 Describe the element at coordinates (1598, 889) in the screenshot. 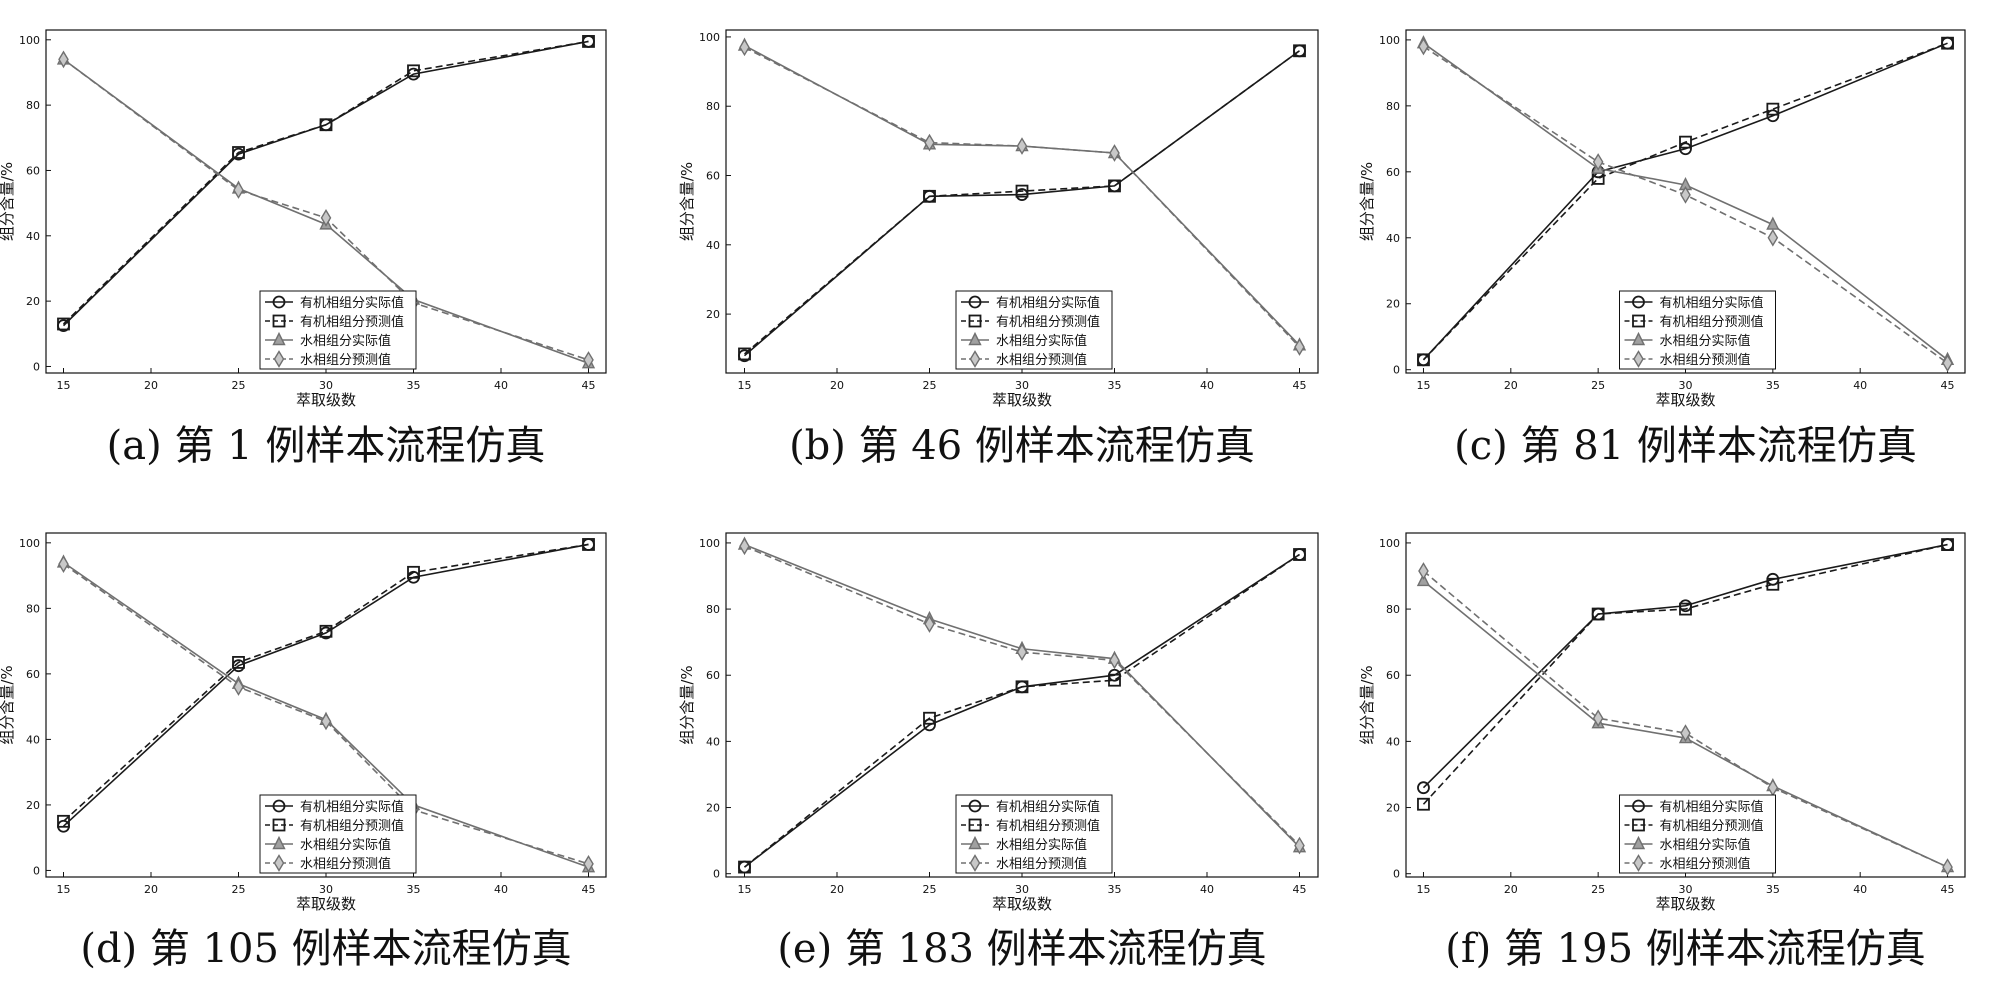

I see `x-tick-label: 25` at that location.